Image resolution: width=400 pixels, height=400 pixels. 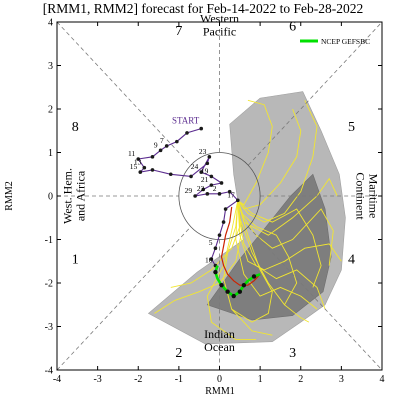 I want to click on observed-day-label-5: 9, so click(x=156, y=144).